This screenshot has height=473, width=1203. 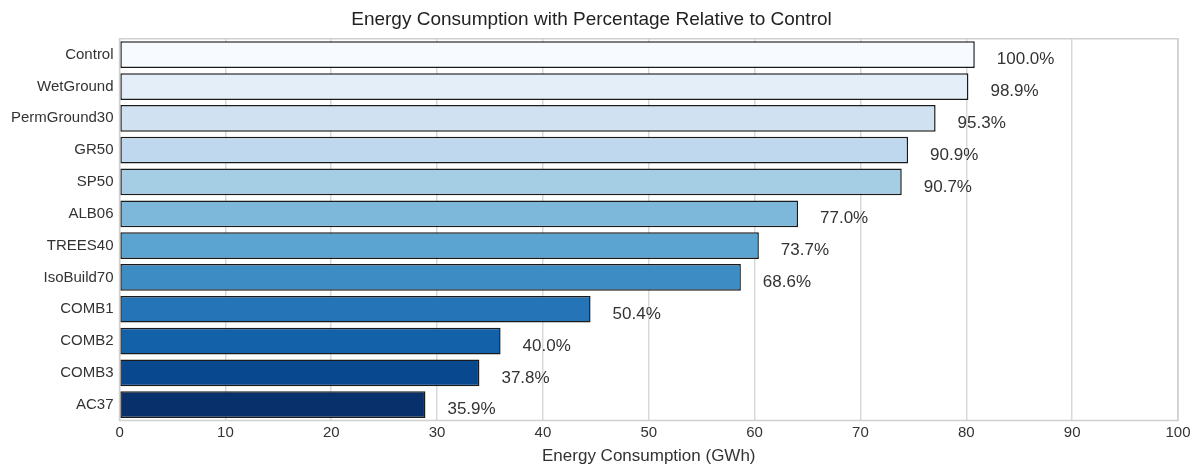 I want to click on annotation: 40.0%, so click(x=546, y=345).